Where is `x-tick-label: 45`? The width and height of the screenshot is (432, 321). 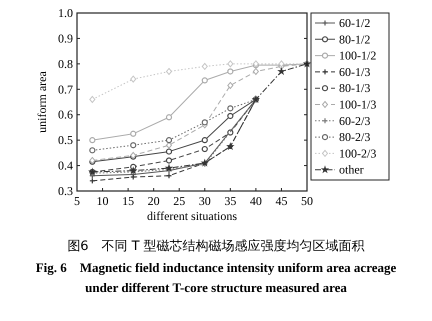 x-tick-label: 45 is located at coordinates (281, 201).